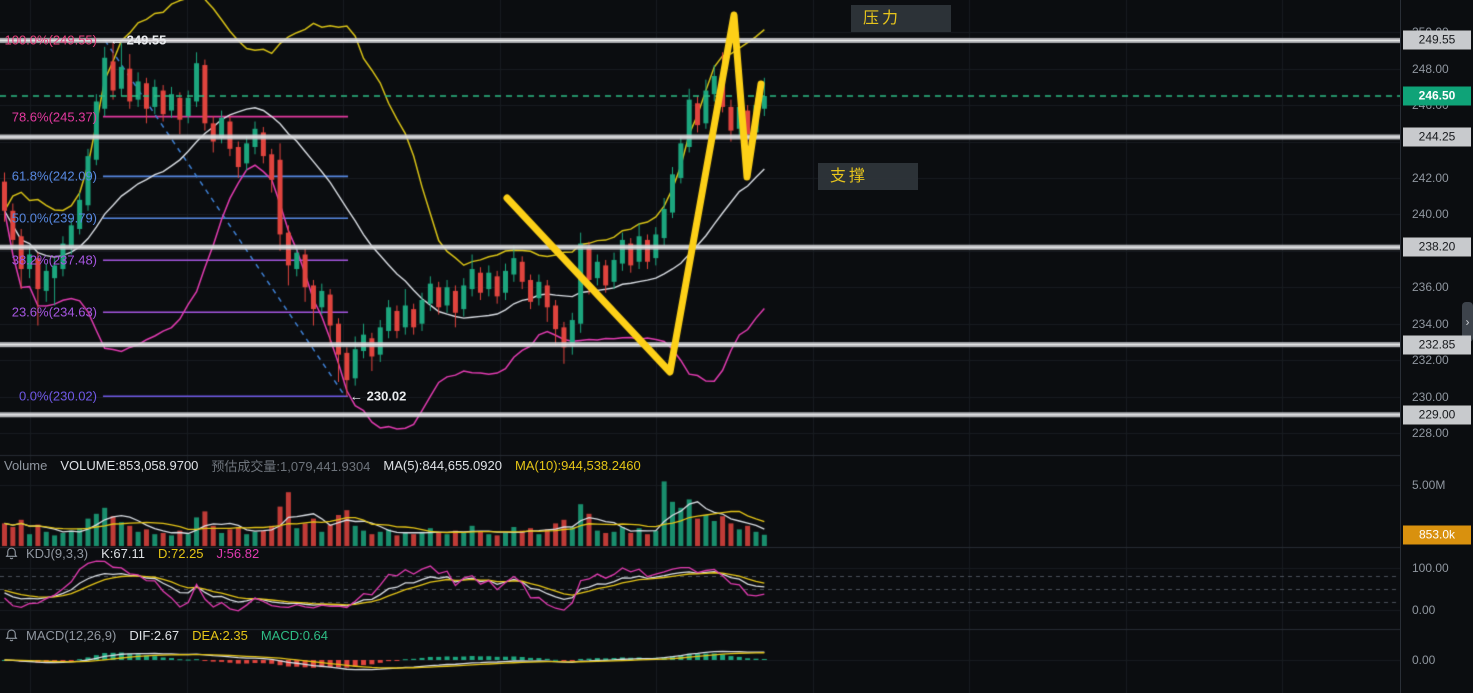 This screenshot has height=693, width=1473. Describe the element at coordinates (1430, 432) in the screenshot. I see `axis-tick-label: 228.00` at that location.